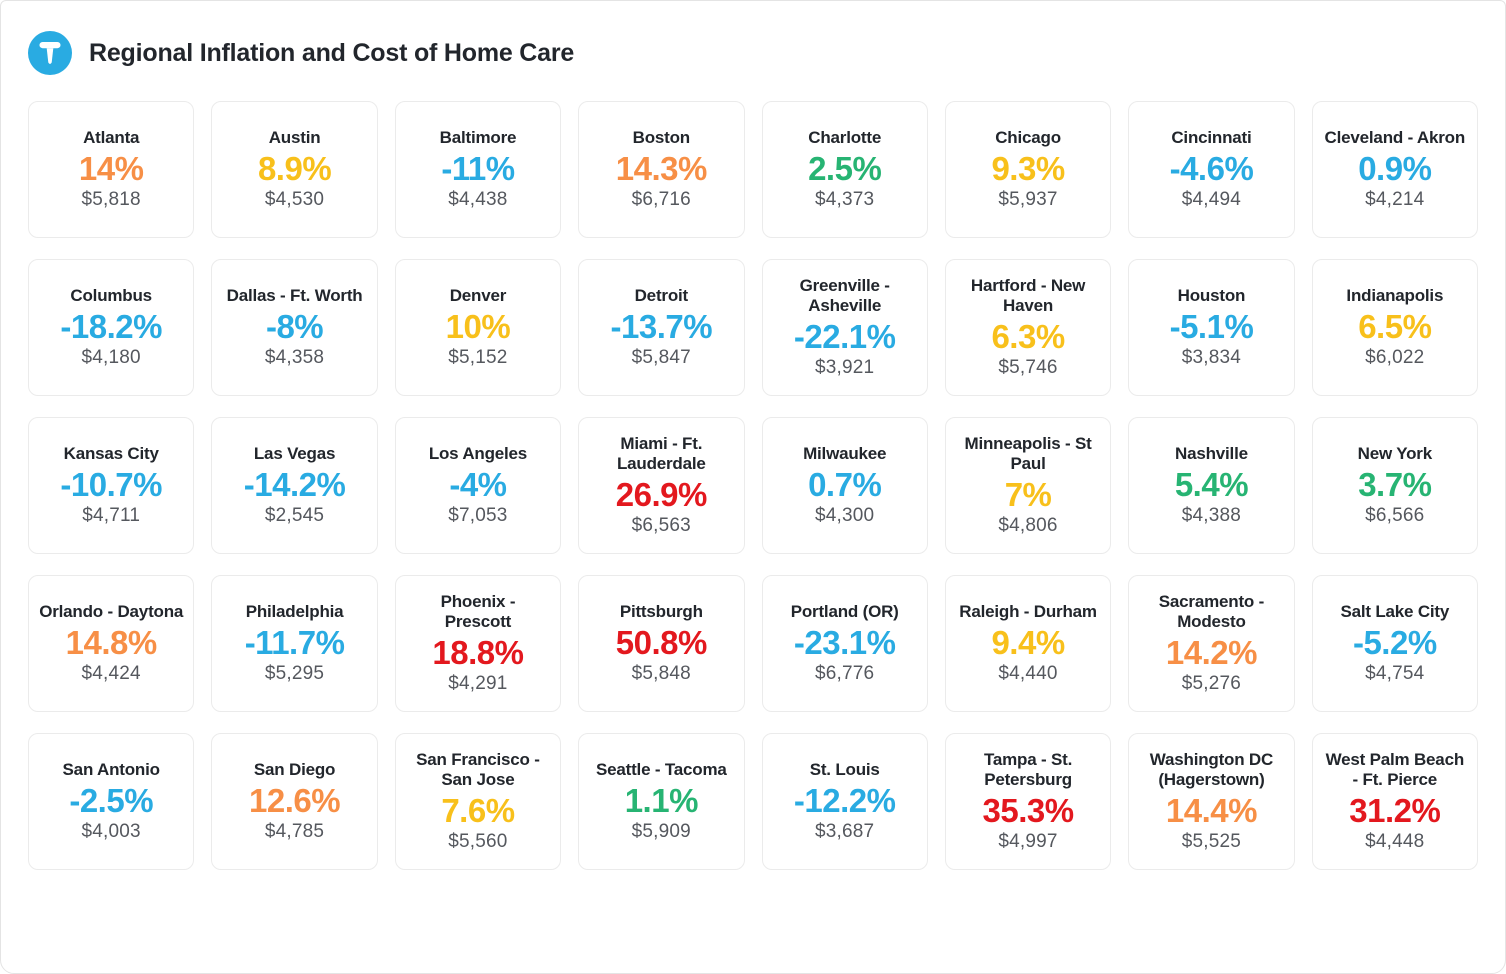 The height and width of the screenshot is (974, 1506). I want to click on monthly-cost: $6,716, so click(661, 199).